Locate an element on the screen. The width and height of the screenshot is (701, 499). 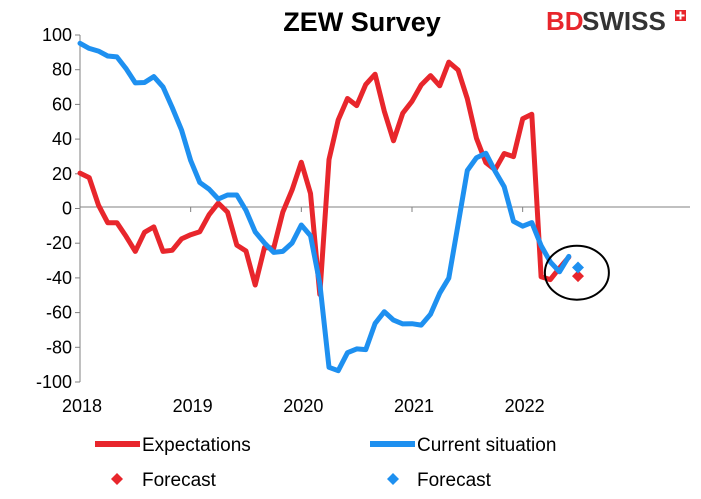
y-tick-label: 20 is located at coordinates (62, 174).